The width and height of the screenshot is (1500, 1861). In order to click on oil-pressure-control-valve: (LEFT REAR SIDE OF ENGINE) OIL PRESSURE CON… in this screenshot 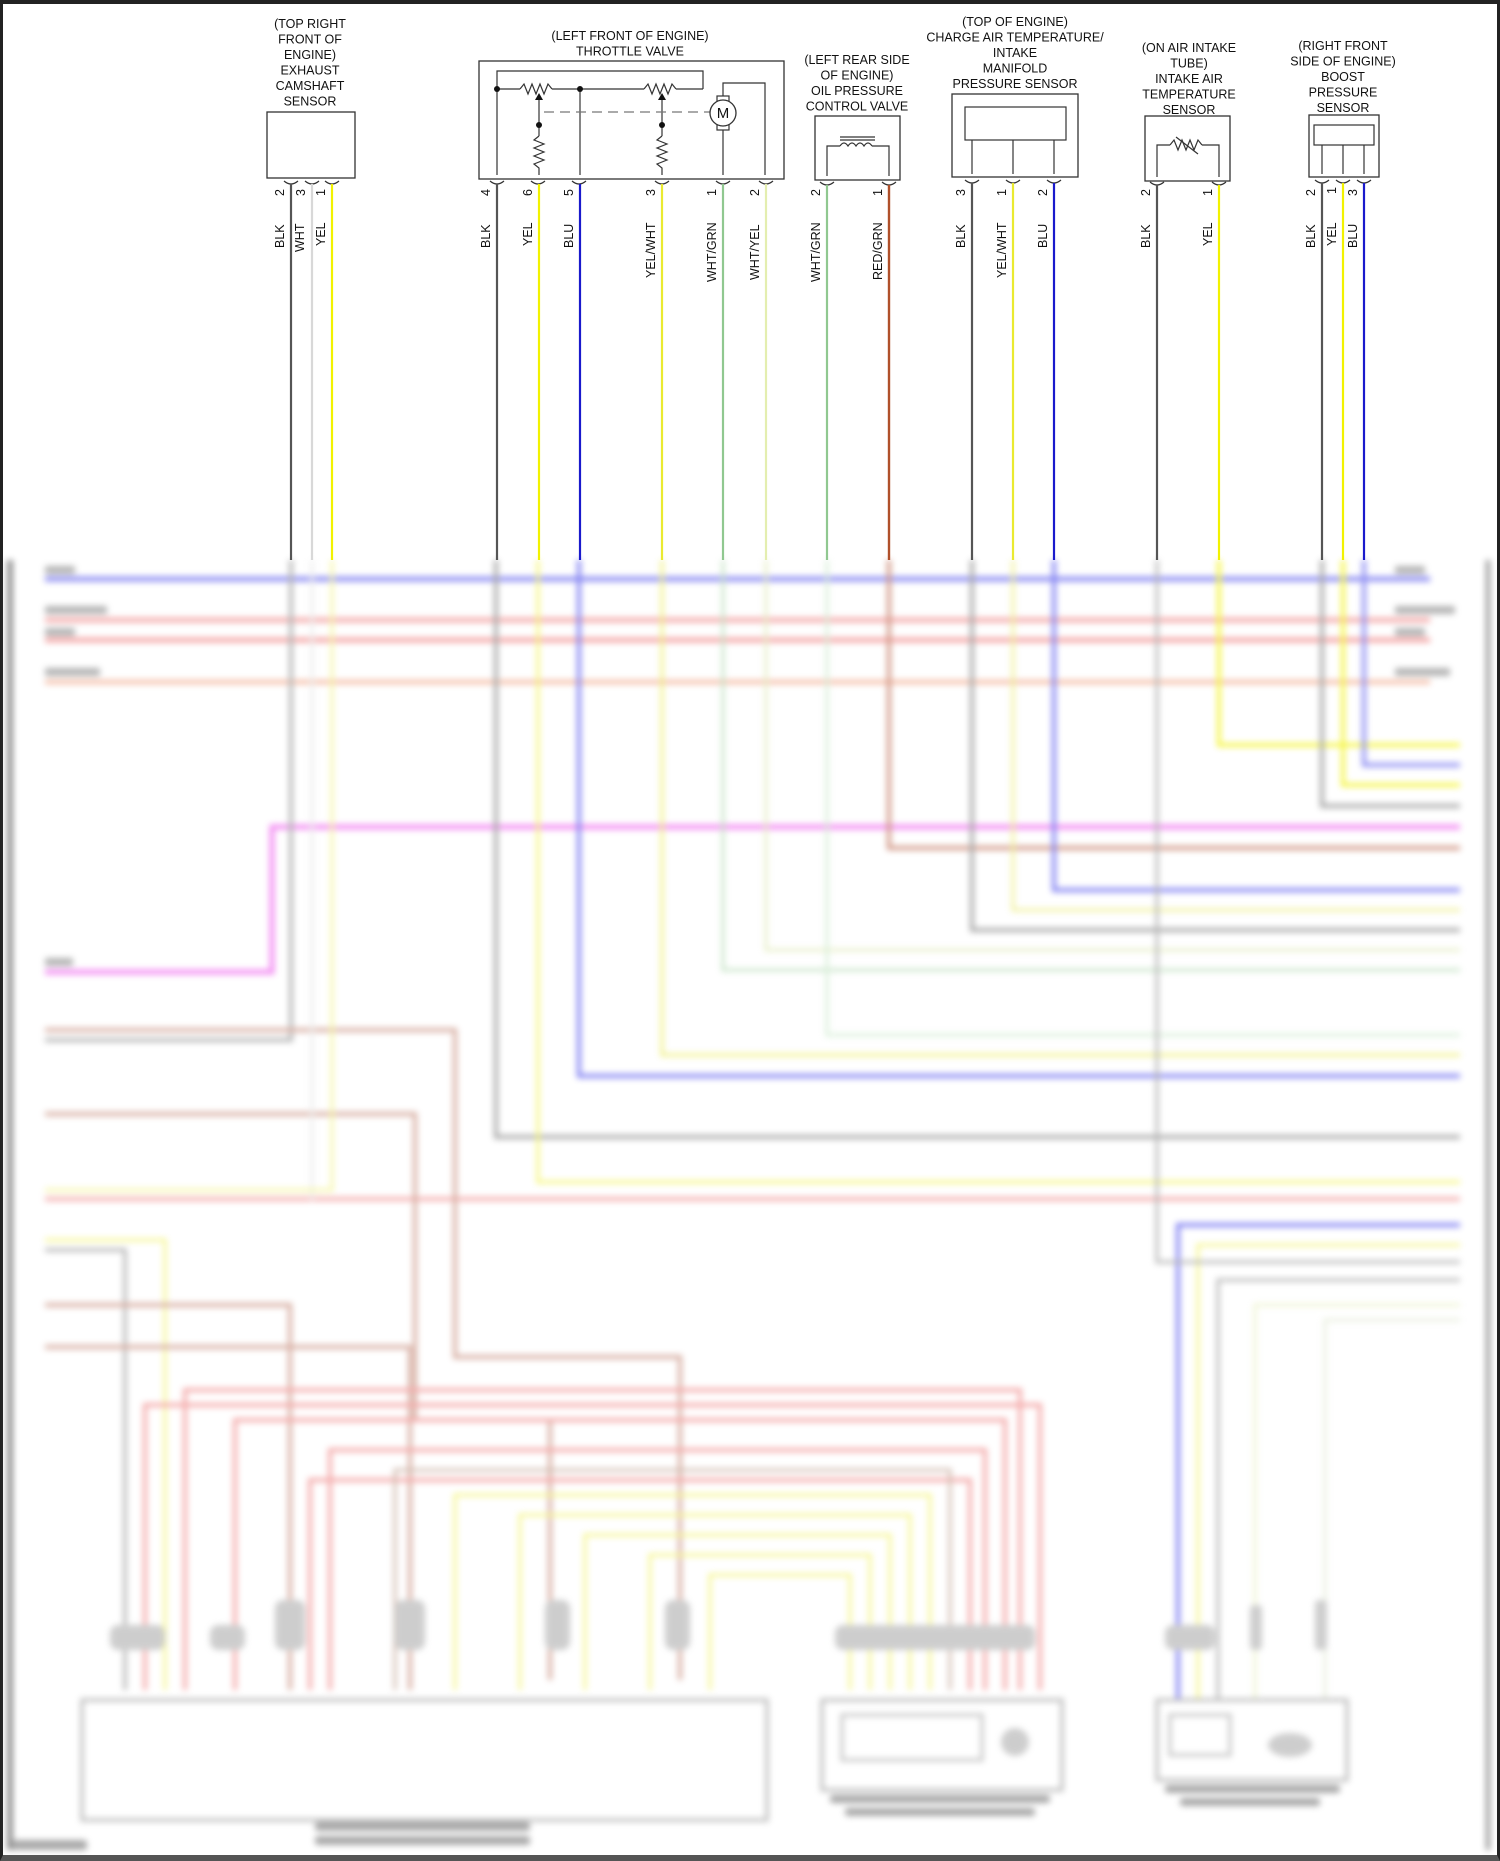, I will do `click(857, 306)`.